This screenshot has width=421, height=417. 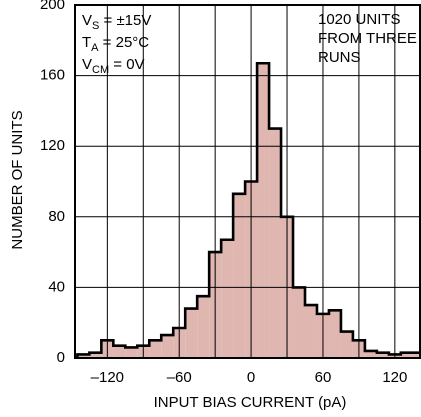 I want to click on annotation: VS = ±15V, so click(x=116, y=22).